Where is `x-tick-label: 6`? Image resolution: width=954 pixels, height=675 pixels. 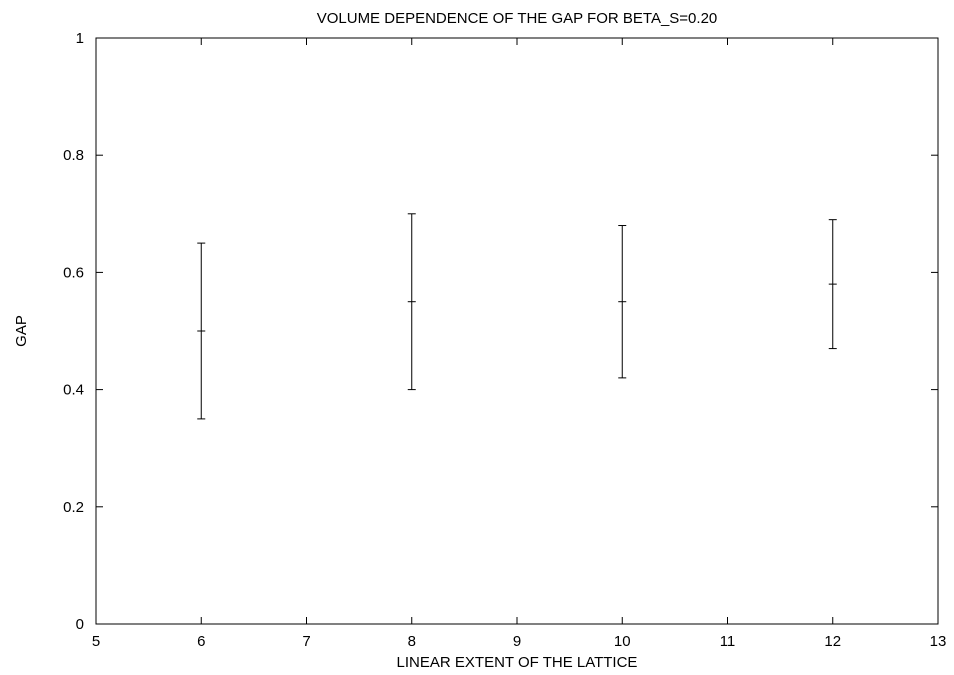
x-tick-label: 6 is located at coordinates (201, 641).